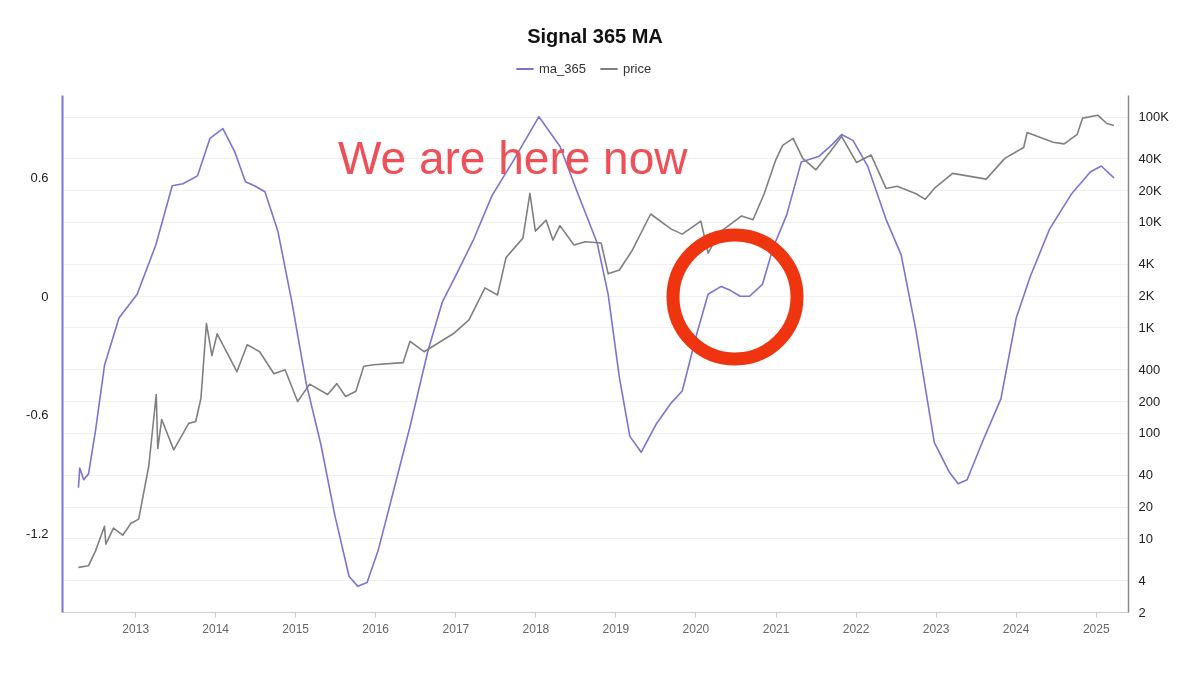  What do you see at coordinates (1146, 327) in the screenshot?
I see `y2-tick-label: 1K` at bounding box center [1146, 327].